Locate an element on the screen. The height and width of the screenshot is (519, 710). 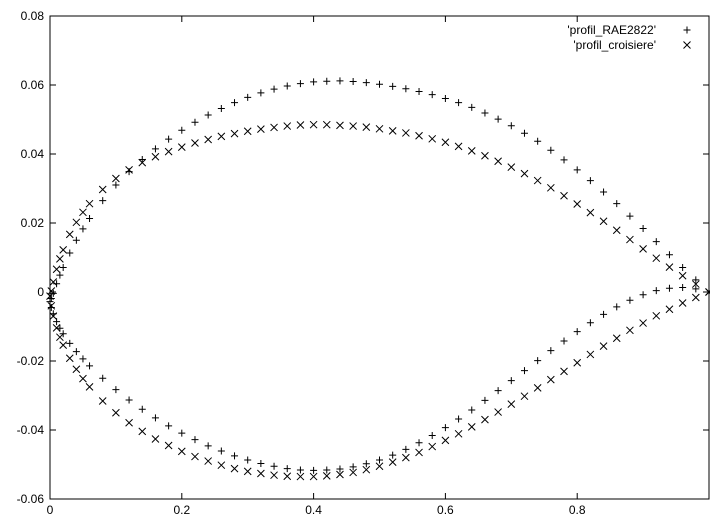
y-tick-labels: -0.06 -0.04 -0.02 0 0.02 0.04 0.06 0.08 is located at coordinates (31, 257).